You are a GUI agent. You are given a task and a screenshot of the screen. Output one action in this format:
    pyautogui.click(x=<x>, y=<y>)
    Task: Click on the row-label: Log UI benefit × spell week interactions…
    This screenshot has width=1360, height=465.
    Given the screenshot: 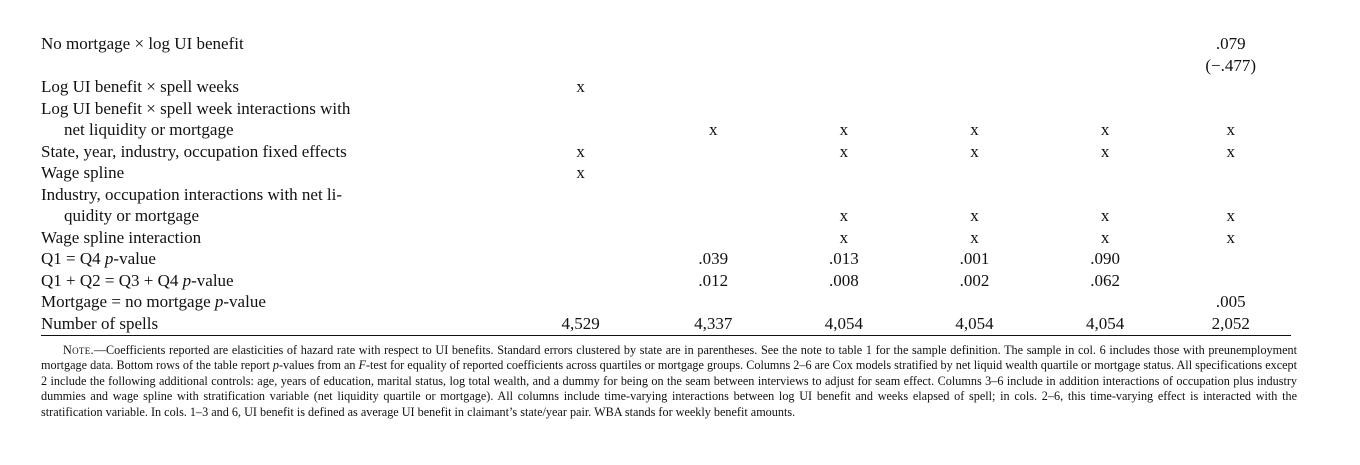 What is the action you would take?
    pyautogui.click(x=196, y=108)
    